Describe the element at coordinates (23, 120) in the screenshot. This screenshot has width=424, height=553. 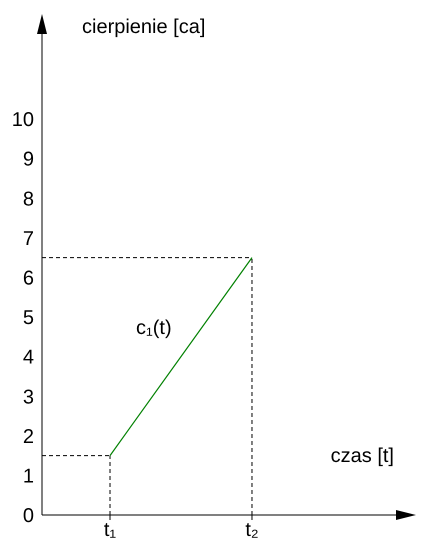
I see `y-tick-label: 10` at that location.